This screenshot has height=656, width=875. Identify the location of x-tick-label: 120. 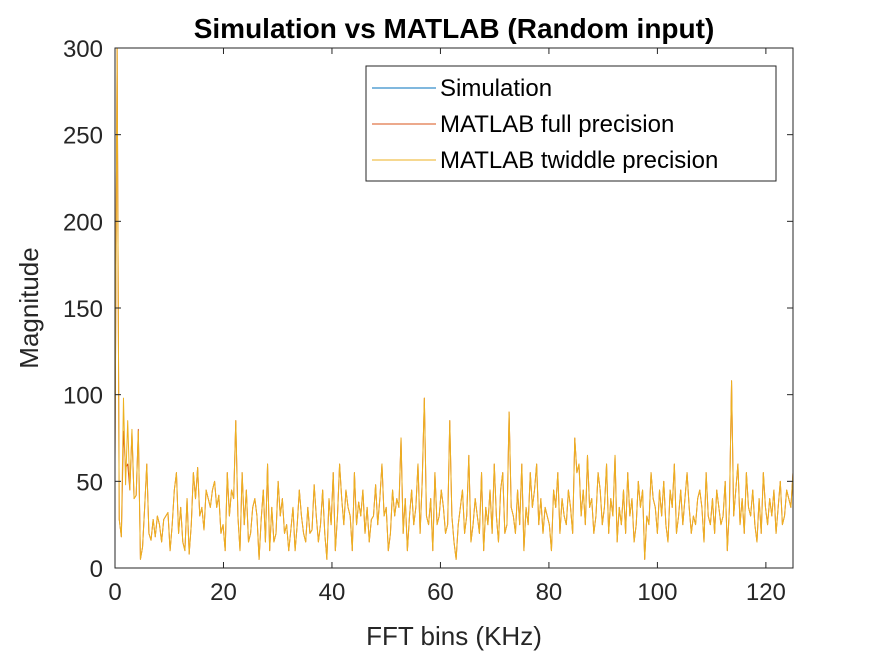
(766, 592).